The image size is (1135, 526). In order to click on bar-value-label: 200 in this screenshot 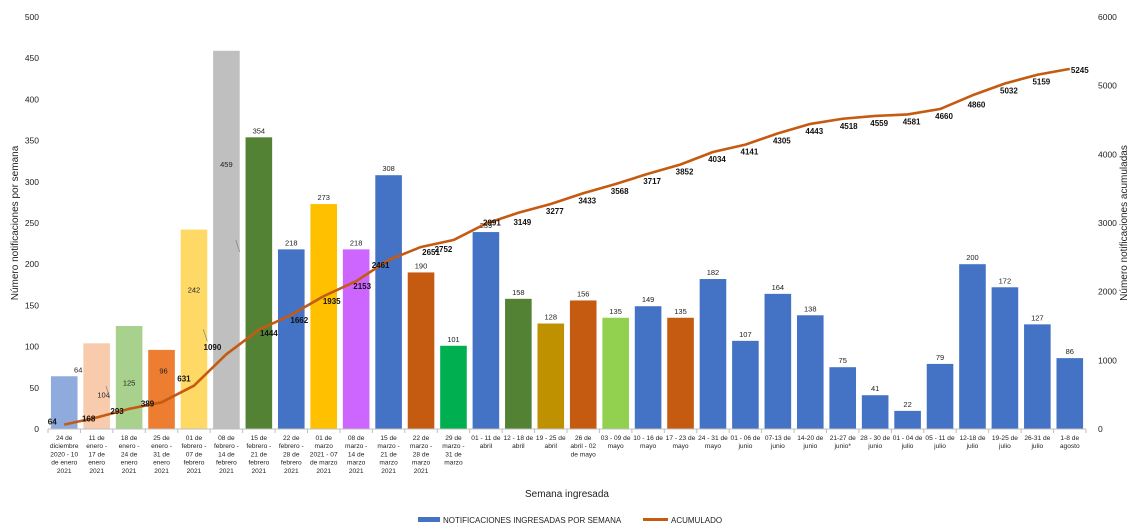, I will do `click(972, 257)`.